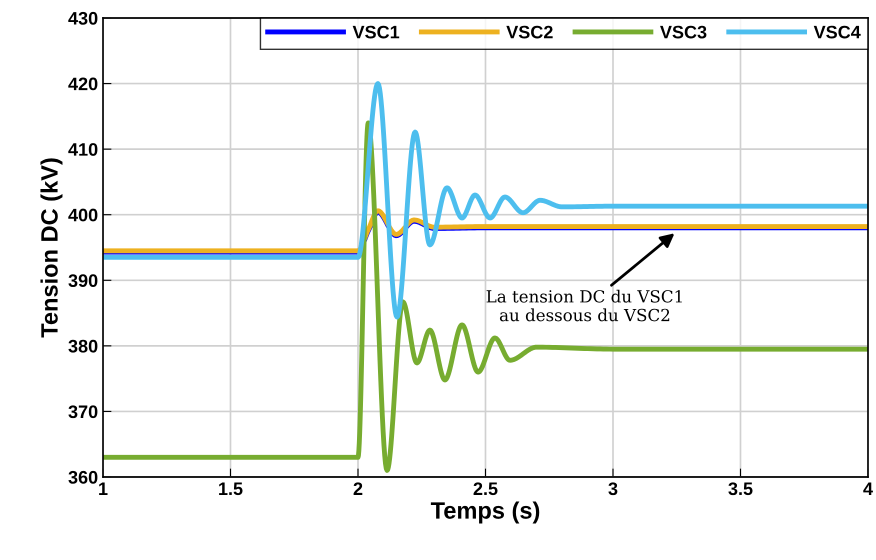 Image resolution: width=876 pixels, height=560 pixels. I want to click on legend-label: VSC1, so click(376, 32).